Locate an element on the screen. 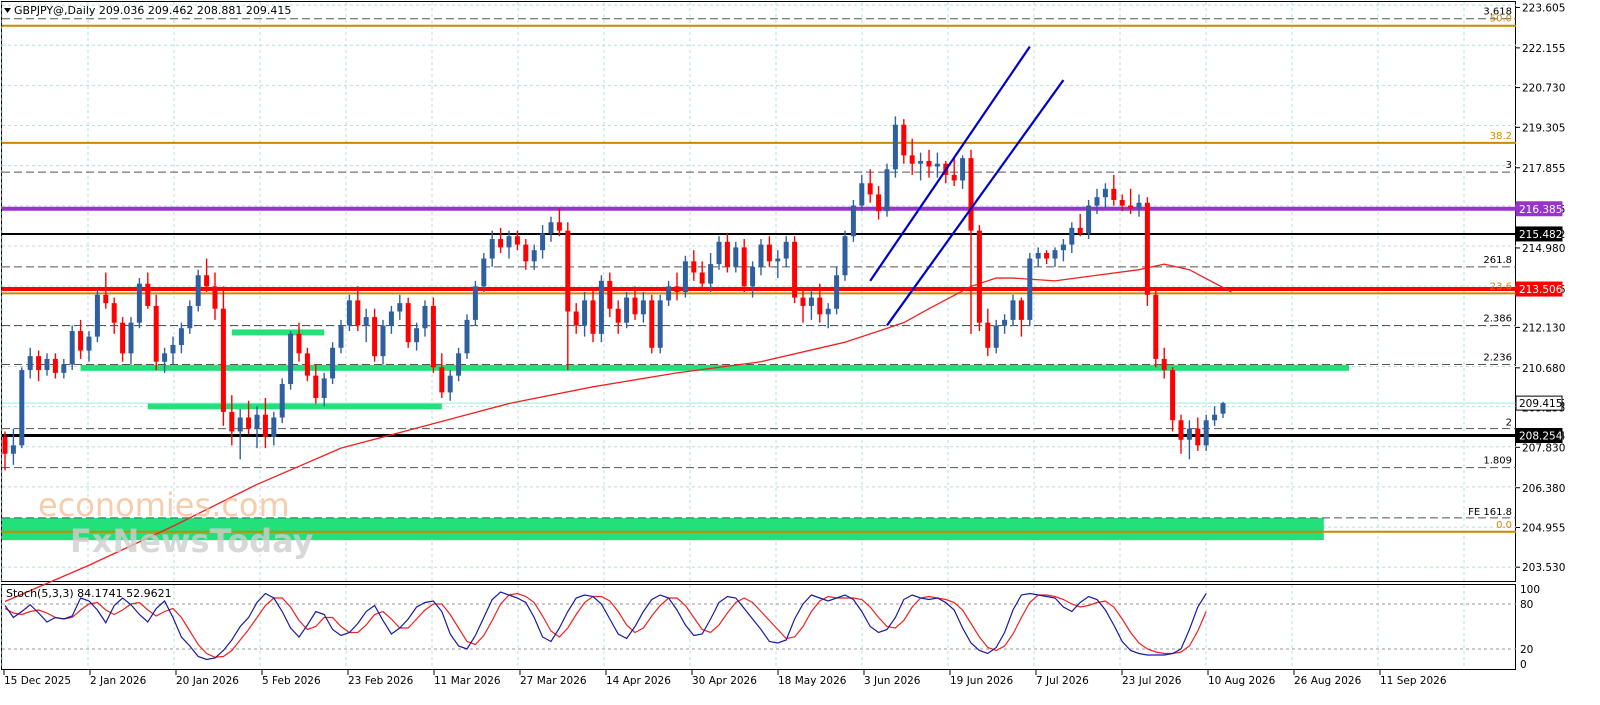 The width and height of the screenshot is (1600, 705). price-axis-label: 222.155 is located at coordinates (1543, 49).